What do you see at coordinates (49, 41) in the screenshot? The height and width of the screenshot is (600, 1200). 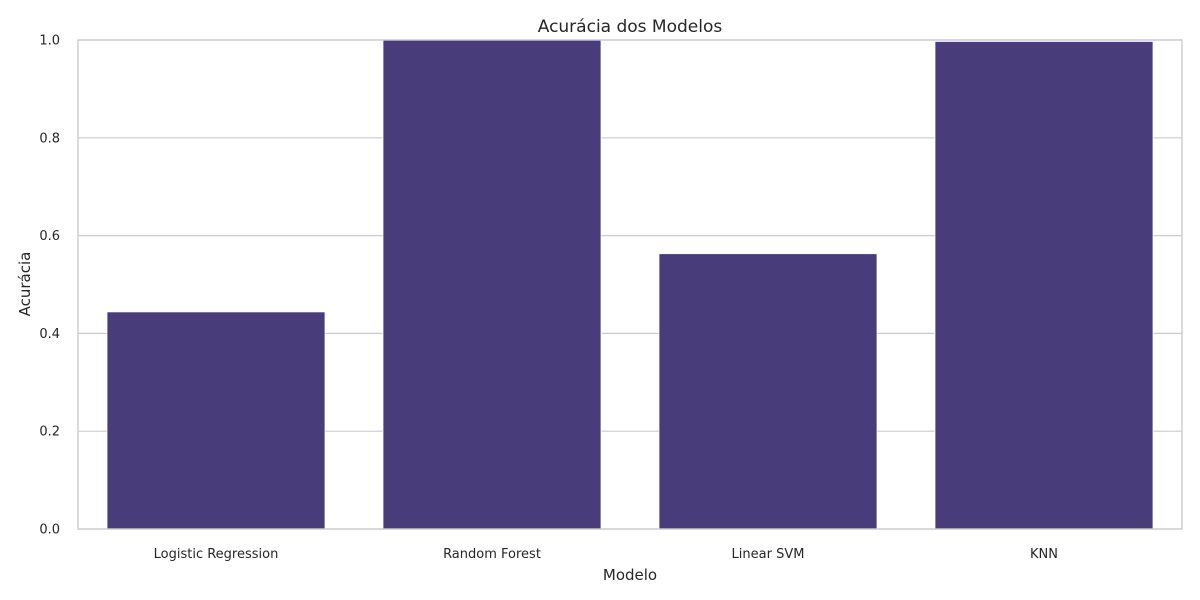 I see `y-tick-label: 1.0` at bounding box center [49, 41].